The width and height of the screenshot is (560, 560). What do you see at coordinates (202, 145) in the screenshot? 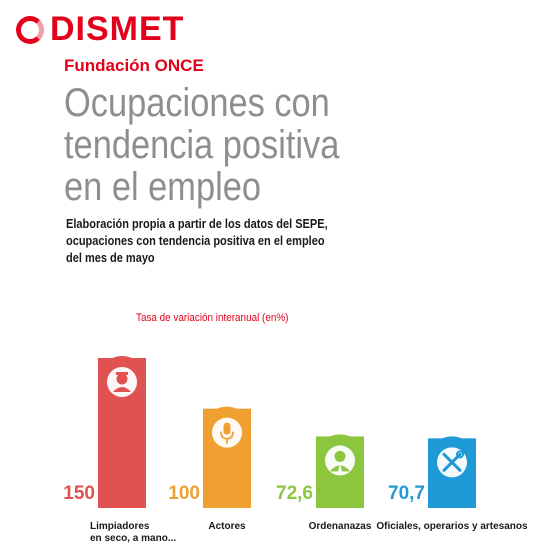
I see `title-line: tendencia positiva` at bounding box center [202, 145].